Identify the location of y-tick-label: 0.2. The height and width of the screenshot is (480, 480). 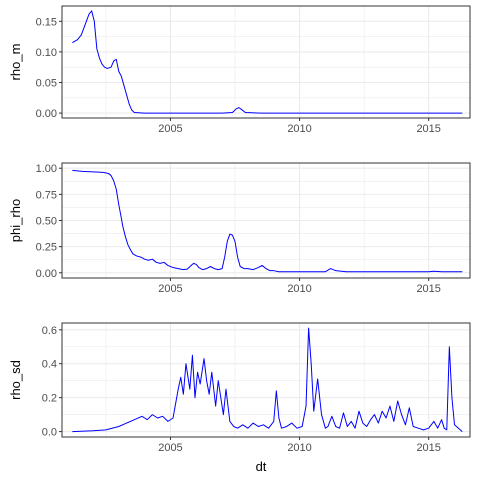
(49, 399).